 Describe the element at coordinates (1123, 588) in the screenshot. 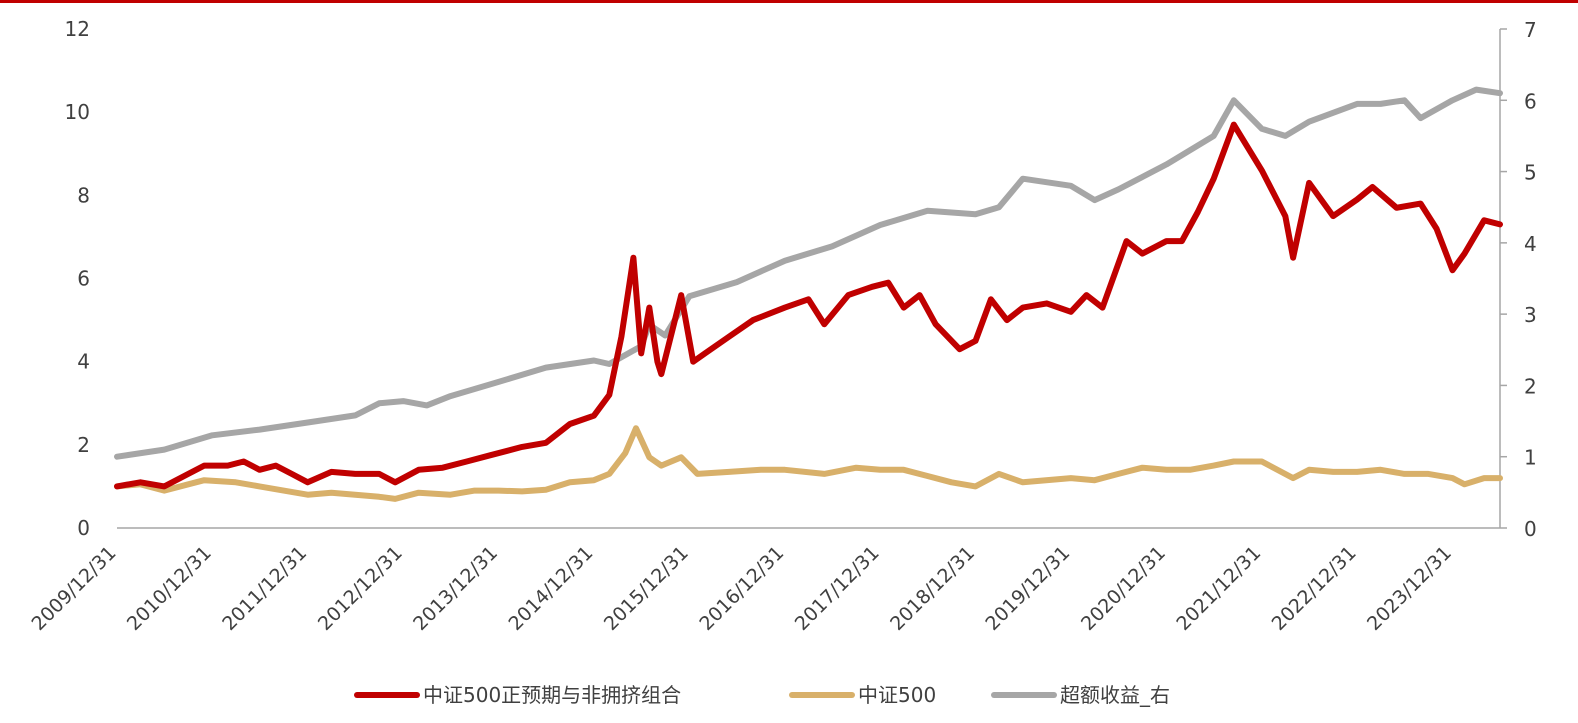

I see `x-tick-label: 2020/12/31` at that location.